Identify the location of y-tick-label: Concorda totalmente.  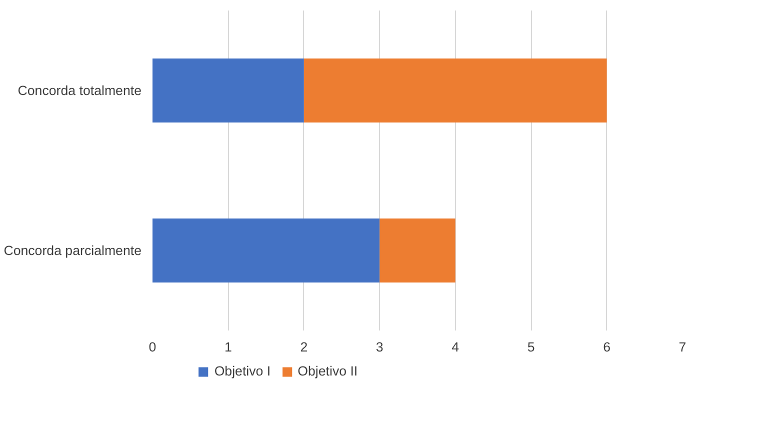
(80, 90).